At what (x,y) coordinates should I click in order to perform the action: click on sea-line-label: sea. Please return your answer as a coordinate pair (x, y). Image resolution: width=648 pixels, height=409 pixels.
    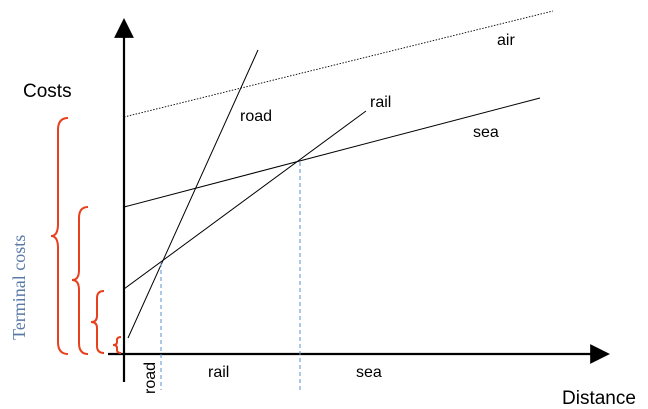
    Looking at the image, I should click on (486, 132).